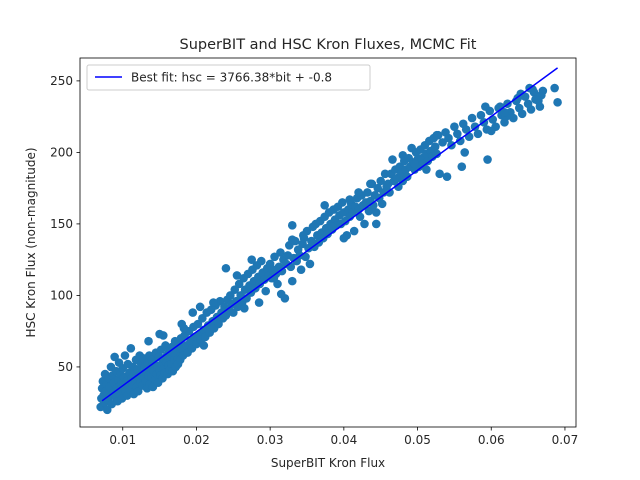 The width and height of the screenshot is (640, 480). I want to click on y-tick-label: 100, so click(61, 296).